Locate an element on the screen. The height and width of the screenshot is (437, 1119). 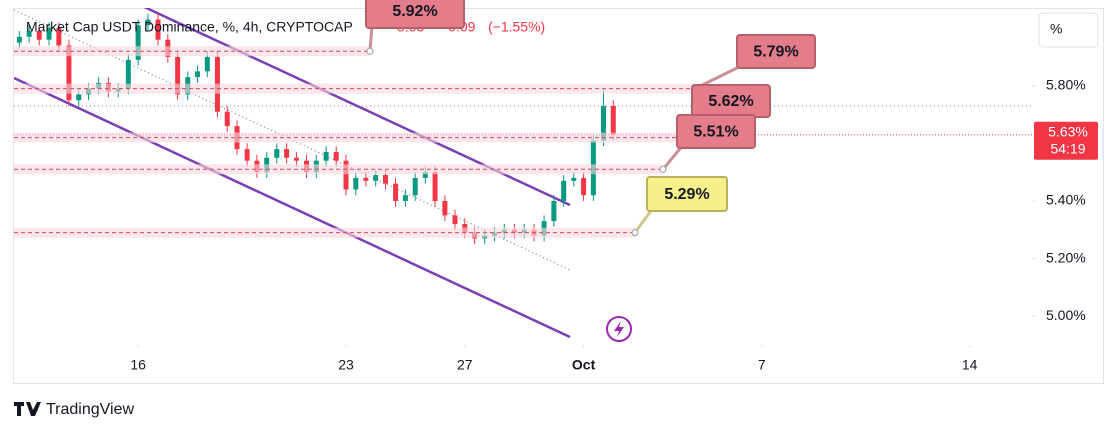
event-bolt is located at coordinates (619, 329).